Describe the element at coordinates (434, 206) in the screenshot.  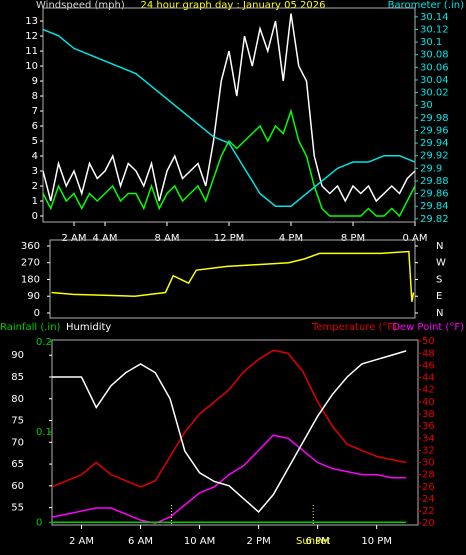
I see `y2-tick-label: 29.84` at that location.